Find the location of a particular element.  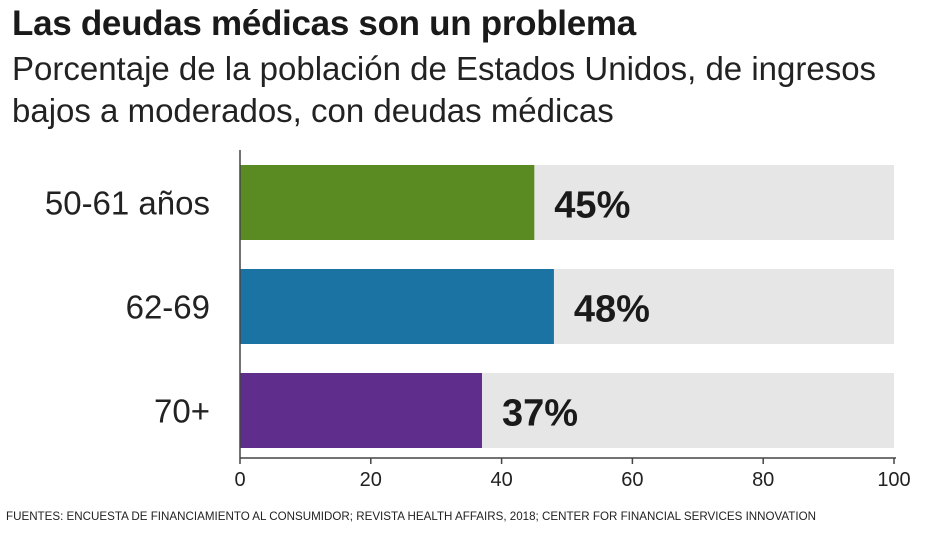

category-label-62-69: 62-69 is located at coordinates (168, 307).